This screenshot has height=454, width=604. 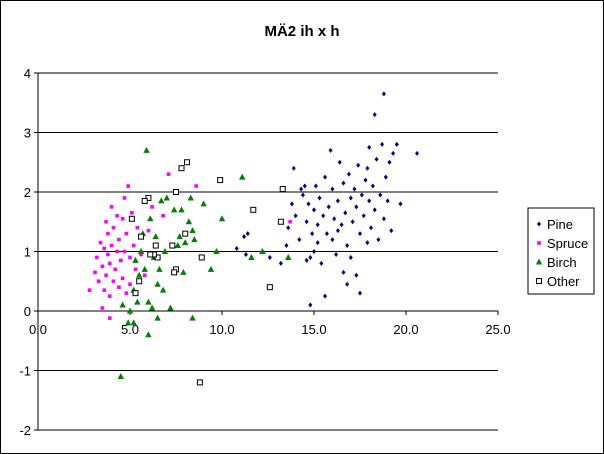 I want to click on x-tick-label: 0.0, so click(x=38, y=329).